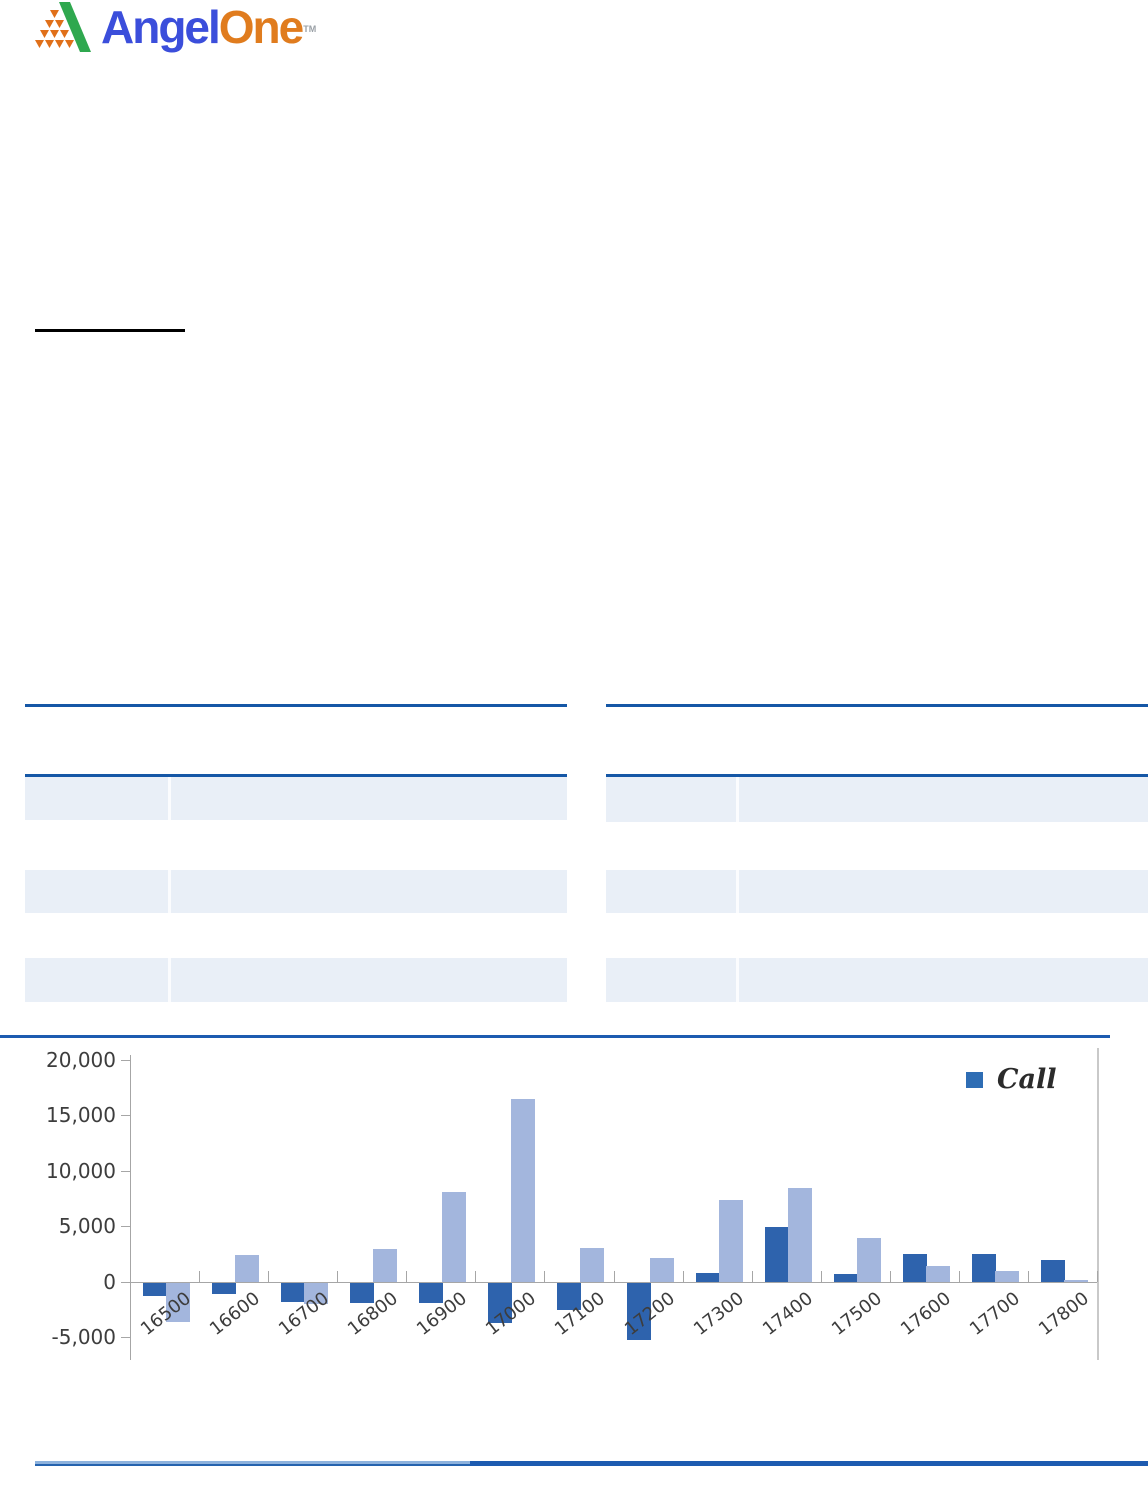 This screenshot has height=1503, width=1148. I want to click on angelone-wordmark: AngelOneTM, so click(209, 27).